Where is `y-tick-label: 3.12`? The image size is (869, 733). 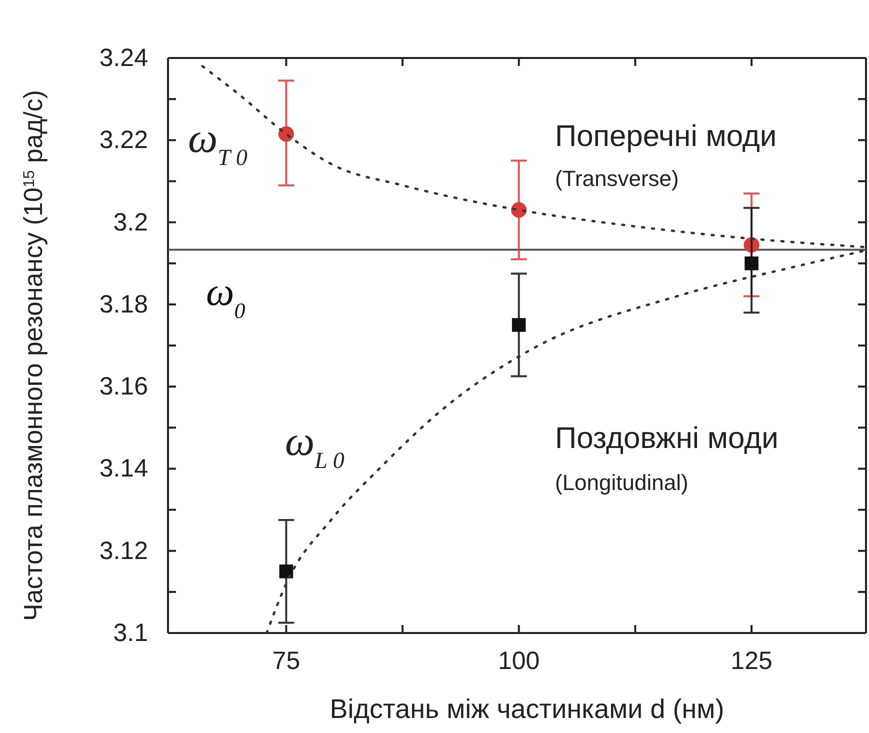
y-tick-label: 3.12 is located at coordinates (123, 550).